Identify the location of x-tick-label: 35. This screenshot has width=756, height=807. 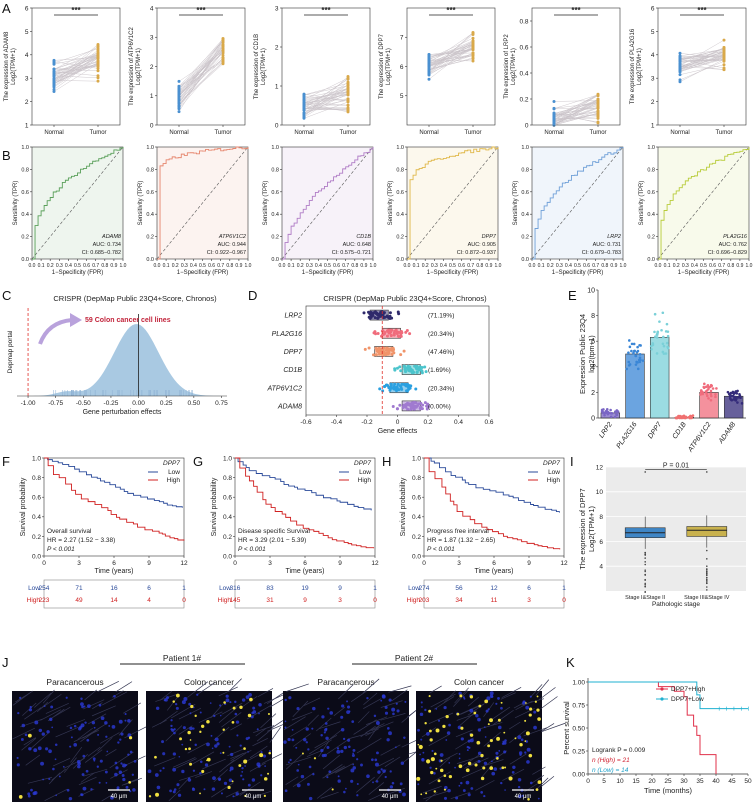
(700, 781).